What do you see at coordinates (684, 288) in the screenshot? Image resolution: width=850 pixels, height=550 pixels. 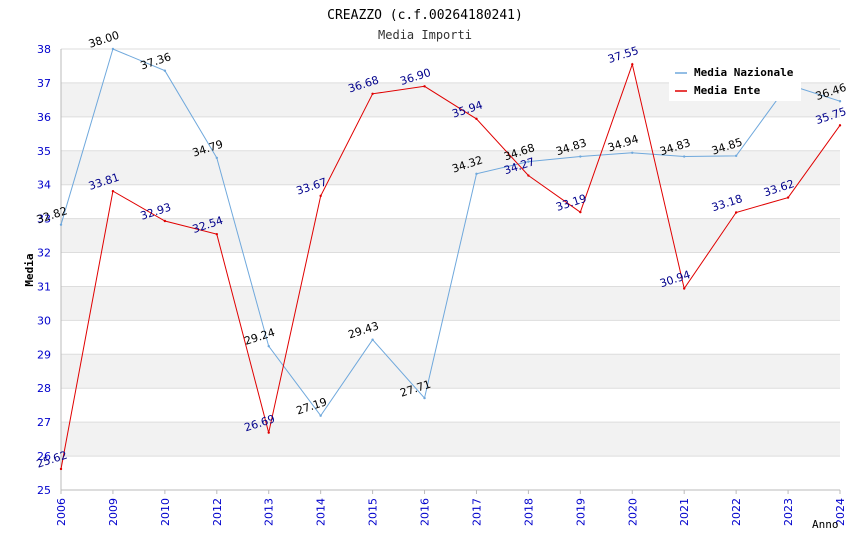 I see `data-point-1-2021` at bounding box center [684, 288].